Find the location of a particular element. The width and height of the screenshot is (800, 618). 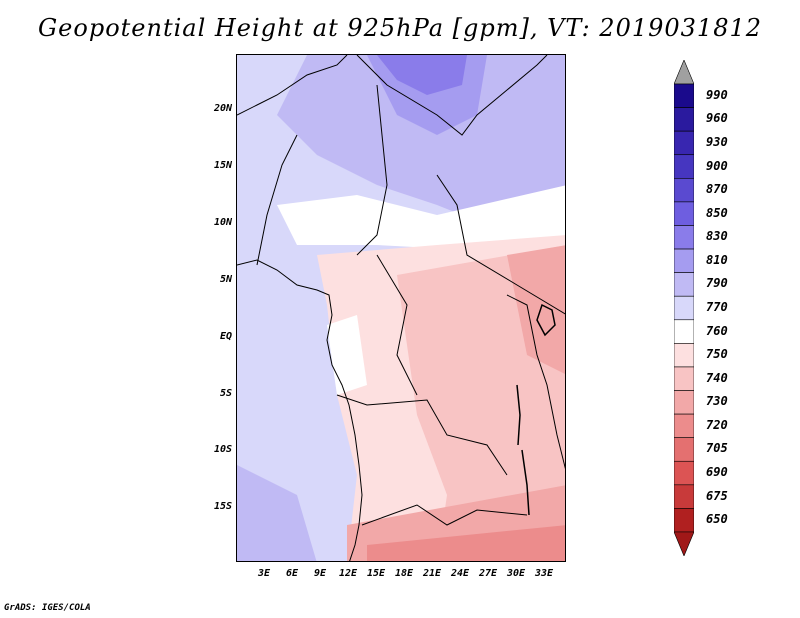

colorbar-label: 830 is located at coordinates (717, 236).